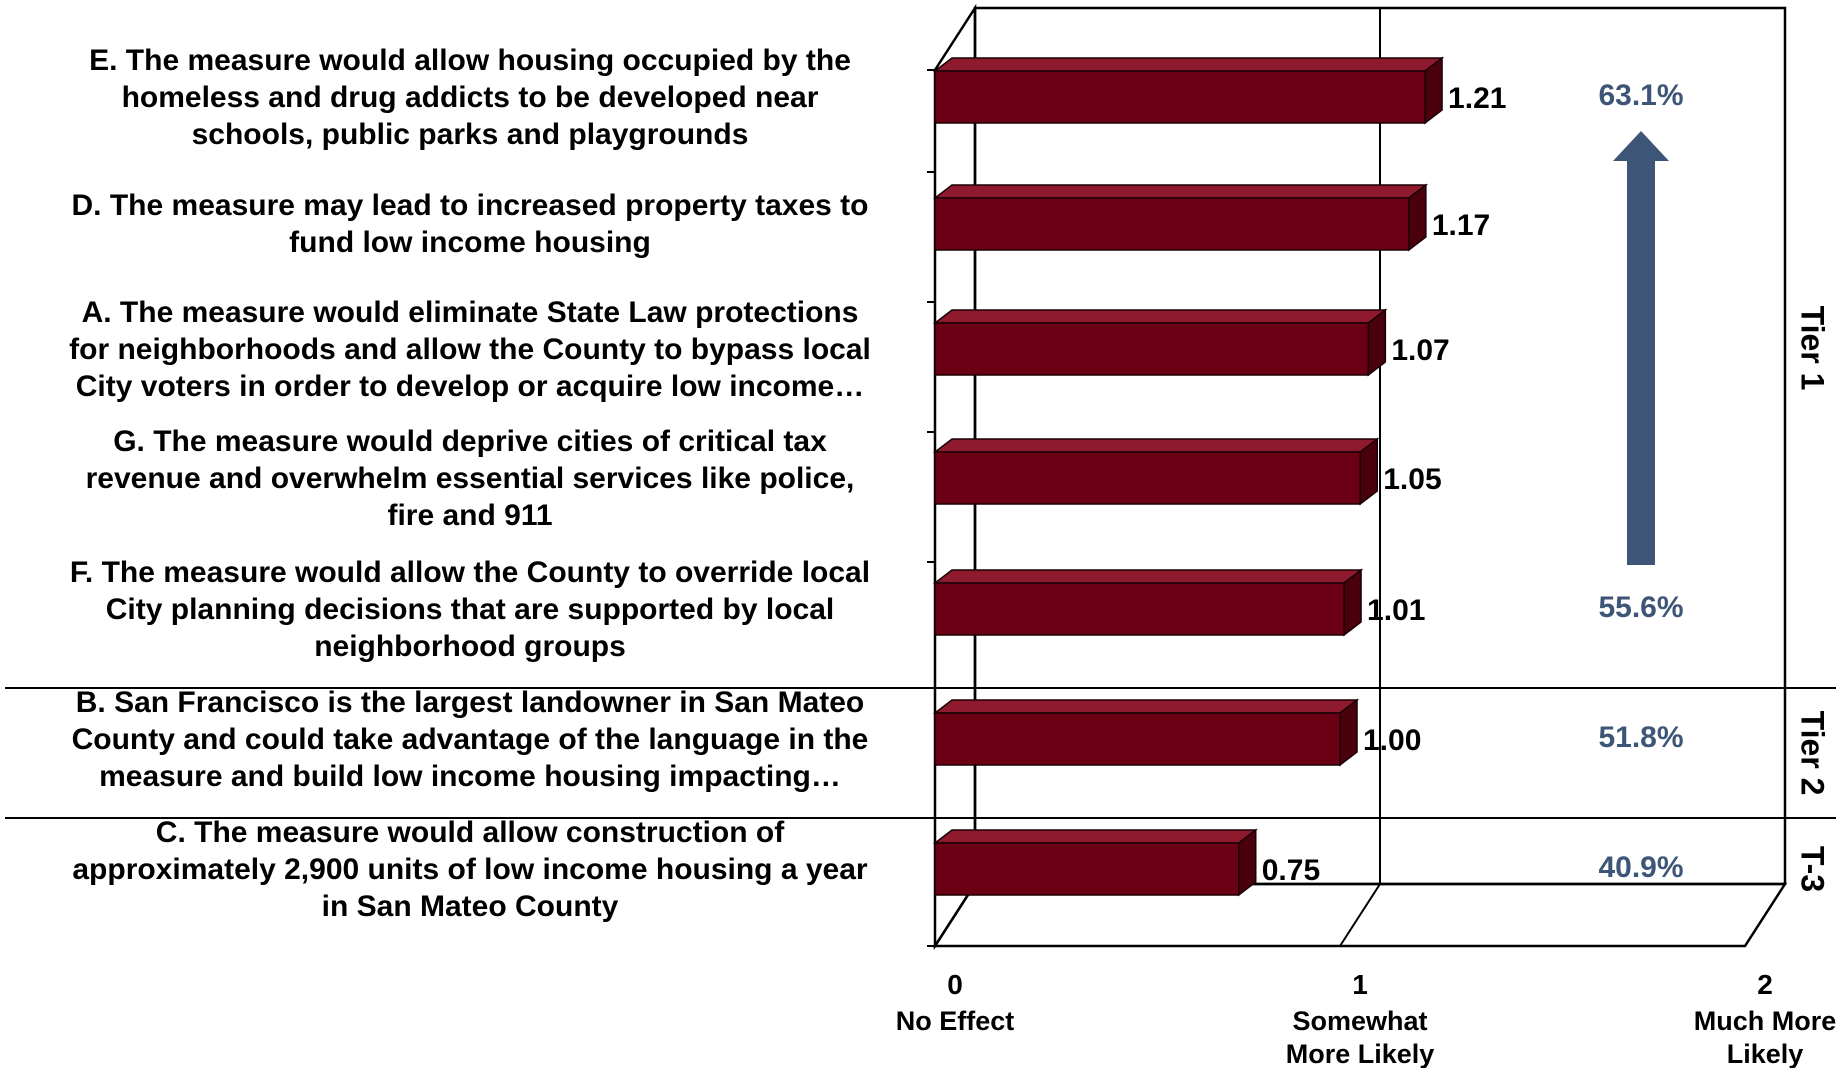 This screenshot has height=1068, width=1841. I want to click on x-tick-label: More Likely, so click(1360, 1053).